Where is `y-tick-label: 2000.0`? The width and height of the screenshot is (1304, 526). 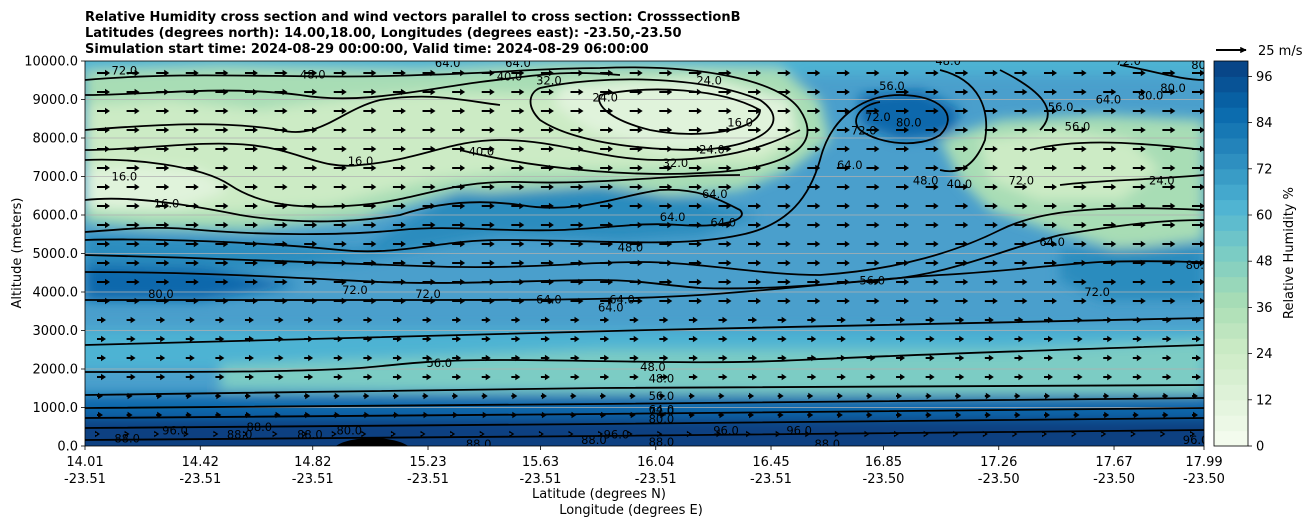
y-tick-label: 2000.0 is located at coordinates (56, 370).